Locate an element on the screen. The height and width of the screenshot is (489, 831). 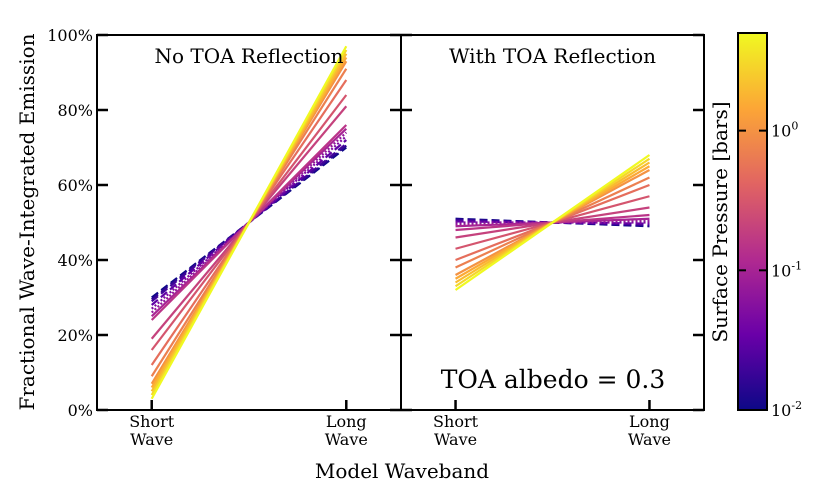
panel-title: No TOA Reflection is located at coordinates (248, 56).